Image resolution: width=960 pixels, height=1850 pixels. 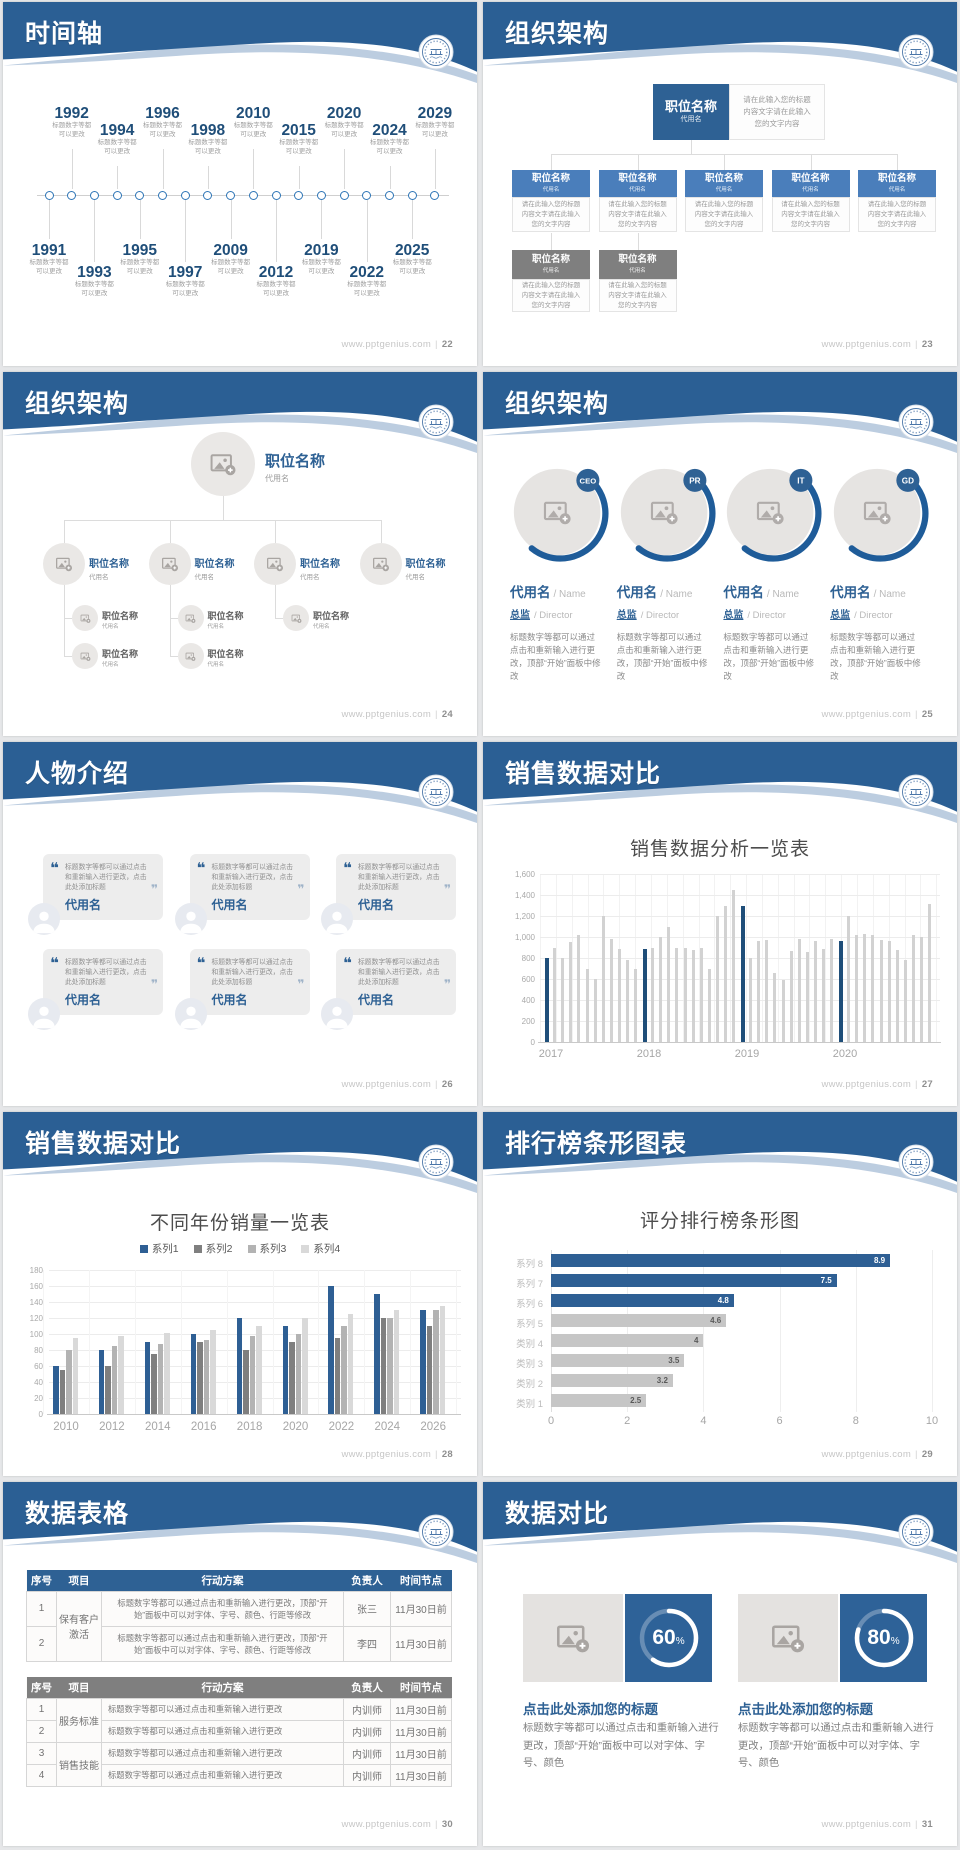 I want to click on sub-photo-circle, so click(x=296, y=618).